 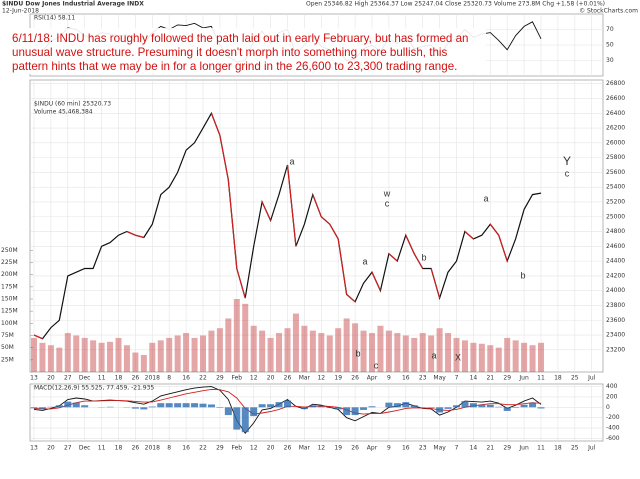 I want to click on y-tick-label: 0, so click(x=608, y=407).